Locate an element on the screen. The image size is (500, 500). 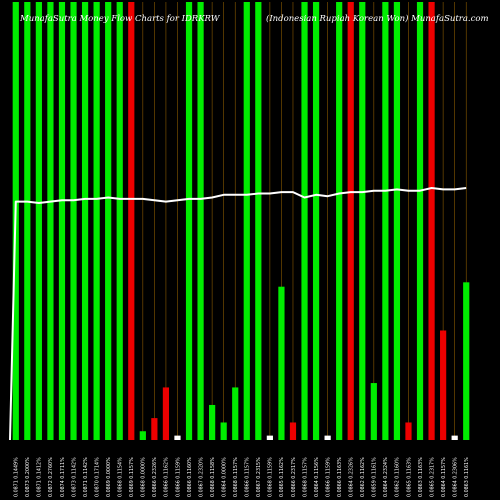
chart-title: MunafaSutra Money Flow Charts for IDRKRW is located at coordinates (120, 19).